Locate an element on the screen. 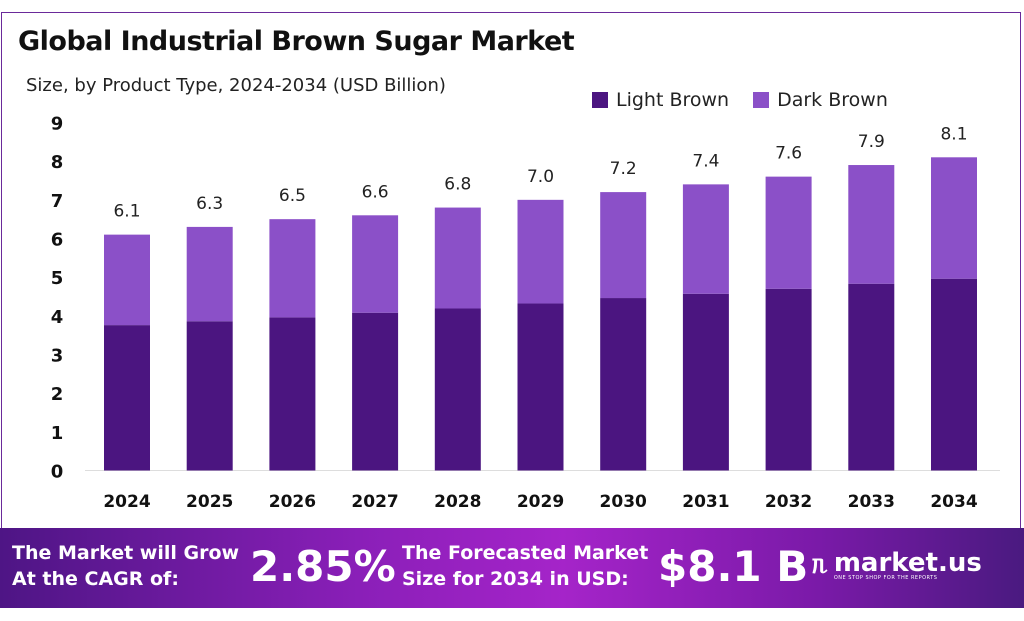 The width and height of the screenshot is (1024, 621). x-tick-label: 2027 is located at coordinates (374, 502).